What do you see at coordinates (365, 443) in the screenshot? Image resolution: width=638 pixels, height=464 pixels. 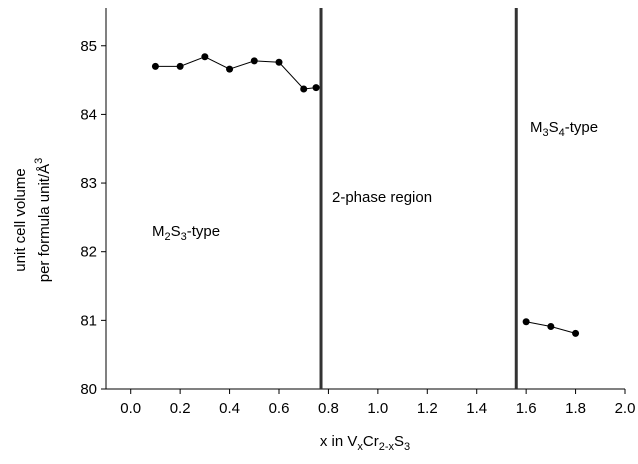 I see `x-axis-label: x in VxCr2-xS3` at bounding box center [365, 443].